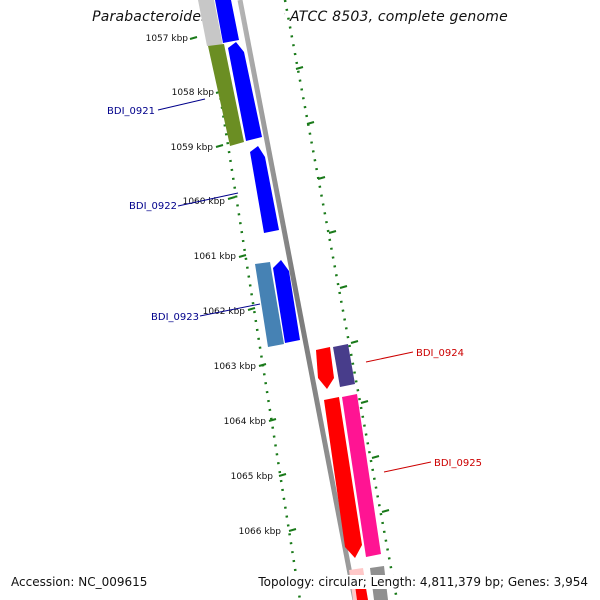  Describe the element at coordinates (131, 111) in the screenshot. I see `gene-label-bdi-0921: BDI_0921` at that location.